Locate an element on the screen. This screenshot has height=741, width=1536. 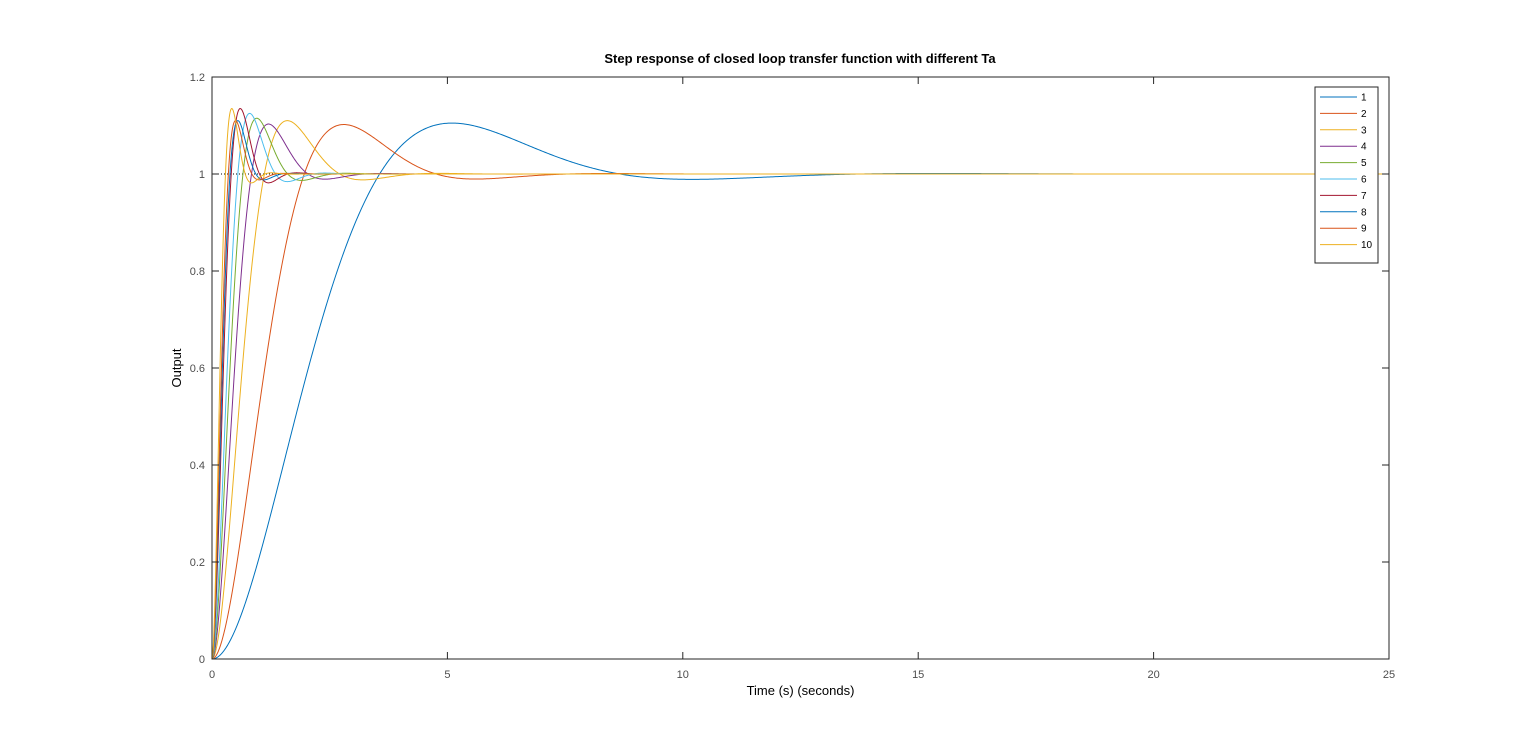
legend-label: 2 is located at coordinates (1364, 114).